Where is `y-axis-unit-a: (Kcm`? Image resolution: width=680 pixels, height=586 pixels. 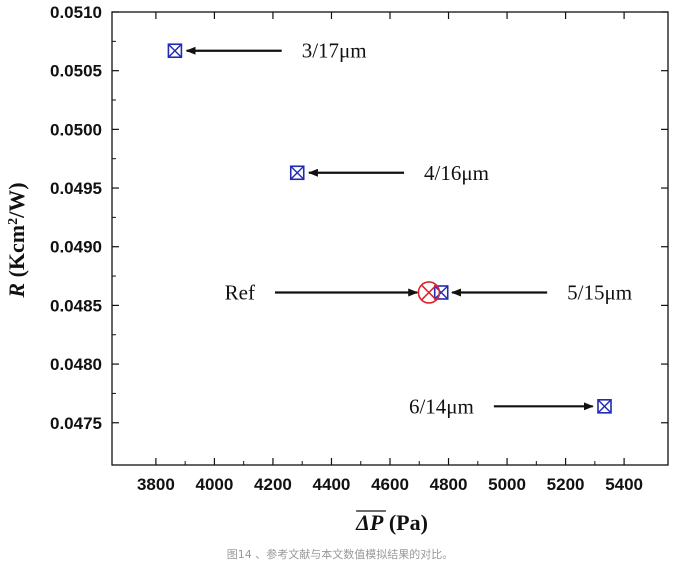 y-axis-unit-a: (Kcm is located at coordinates (16, 254).